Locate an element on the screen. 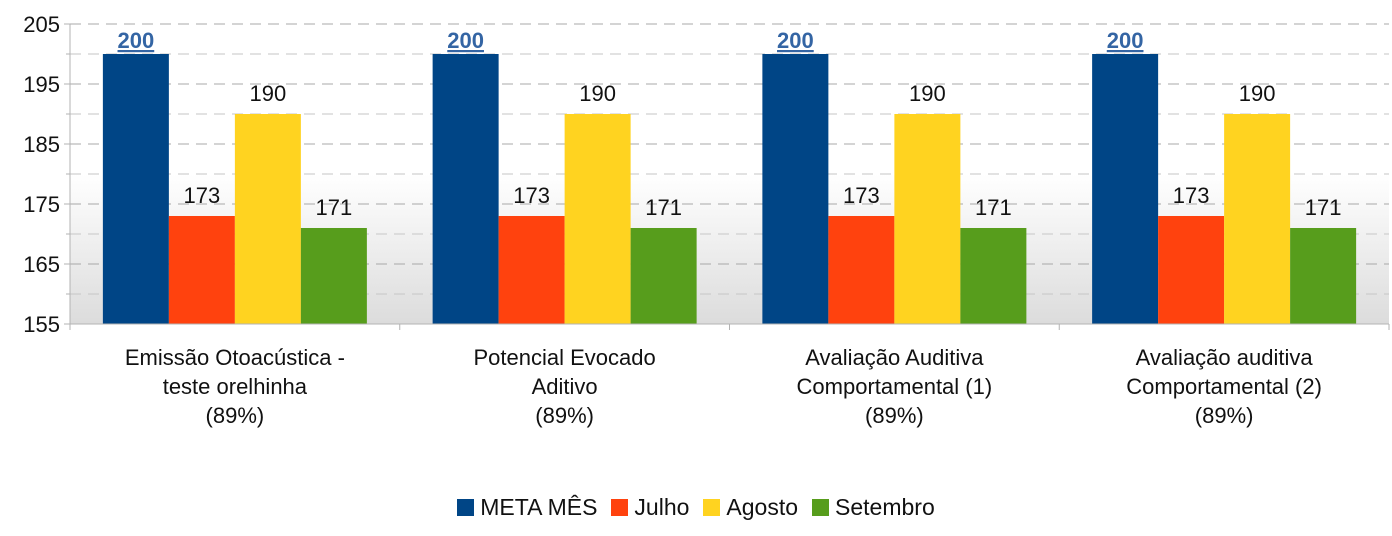  x-tick-label: Aditivo is located at coordinates (565, 386).